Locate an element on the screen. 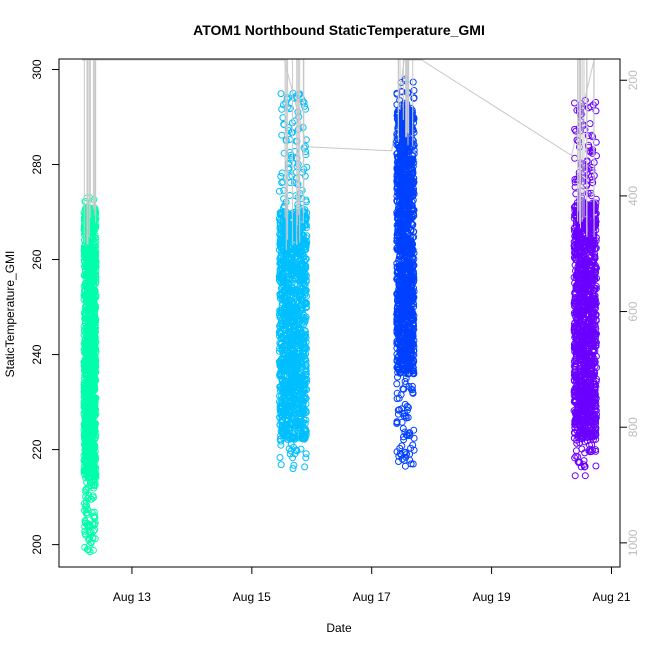  y-axis-label: StaticTemperature_GMI is located at coordinates (10, 314).